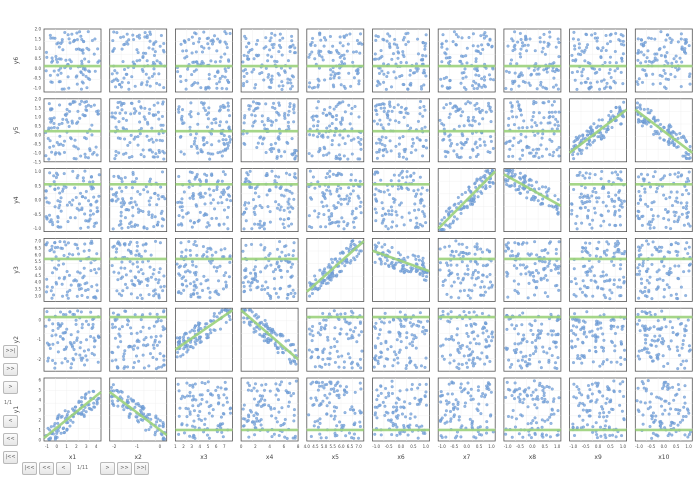 This screenshot has height=500, width=700. Describe the element at coordinates (466, 60) in the screenshot. I see `panel-frame` at that location.